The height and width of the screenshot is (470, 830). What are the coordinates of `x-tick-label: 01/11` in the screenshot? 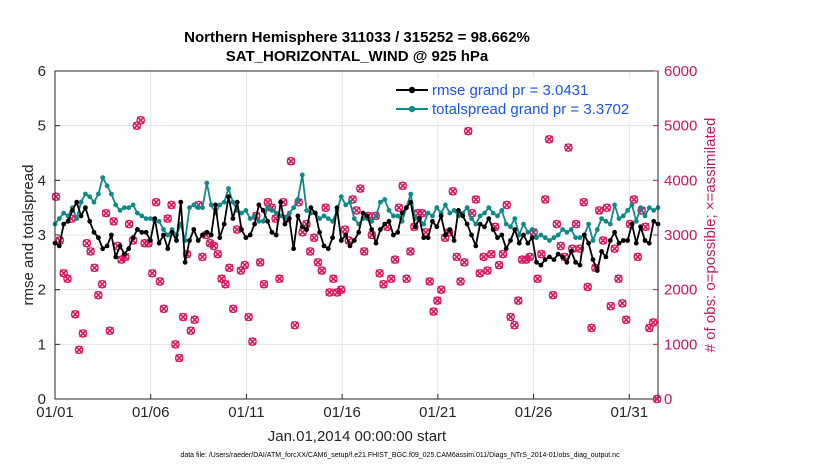 It's located at (246, 412).